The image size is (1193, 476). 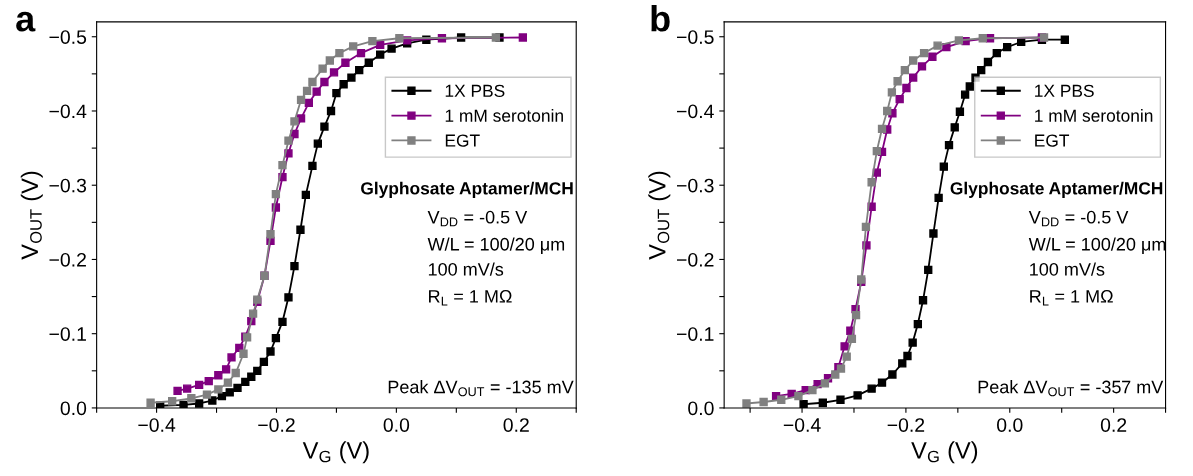 What do you see at coordinates (660, 18) in the screenshot?
I see `chart-title: b` at bounding box center [660, 18].